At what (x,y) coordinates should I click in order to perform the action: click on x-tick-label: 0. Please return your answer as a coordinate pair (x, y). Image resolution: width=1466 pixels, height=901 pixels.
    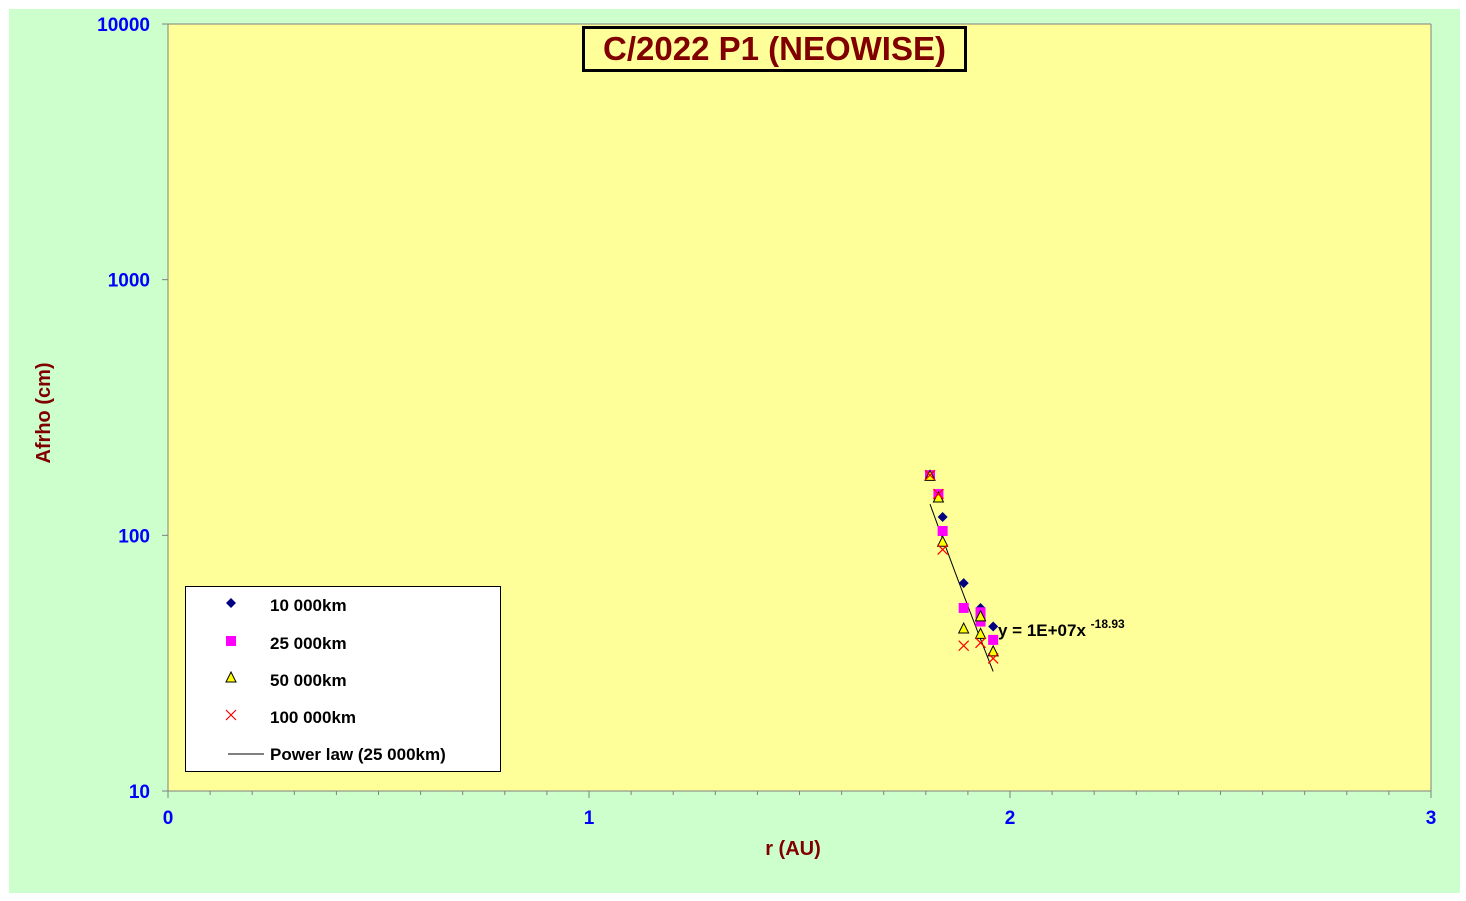
    Looking at the image, I should click on (168, 818).